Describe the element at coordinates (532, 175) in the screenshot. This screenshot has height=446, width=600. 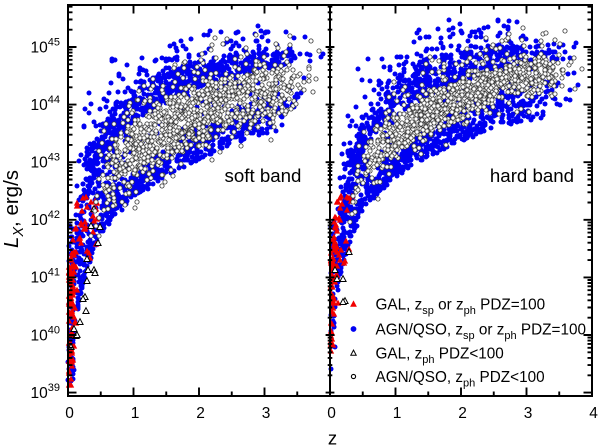
I see `svg-text: hard band` at that location.